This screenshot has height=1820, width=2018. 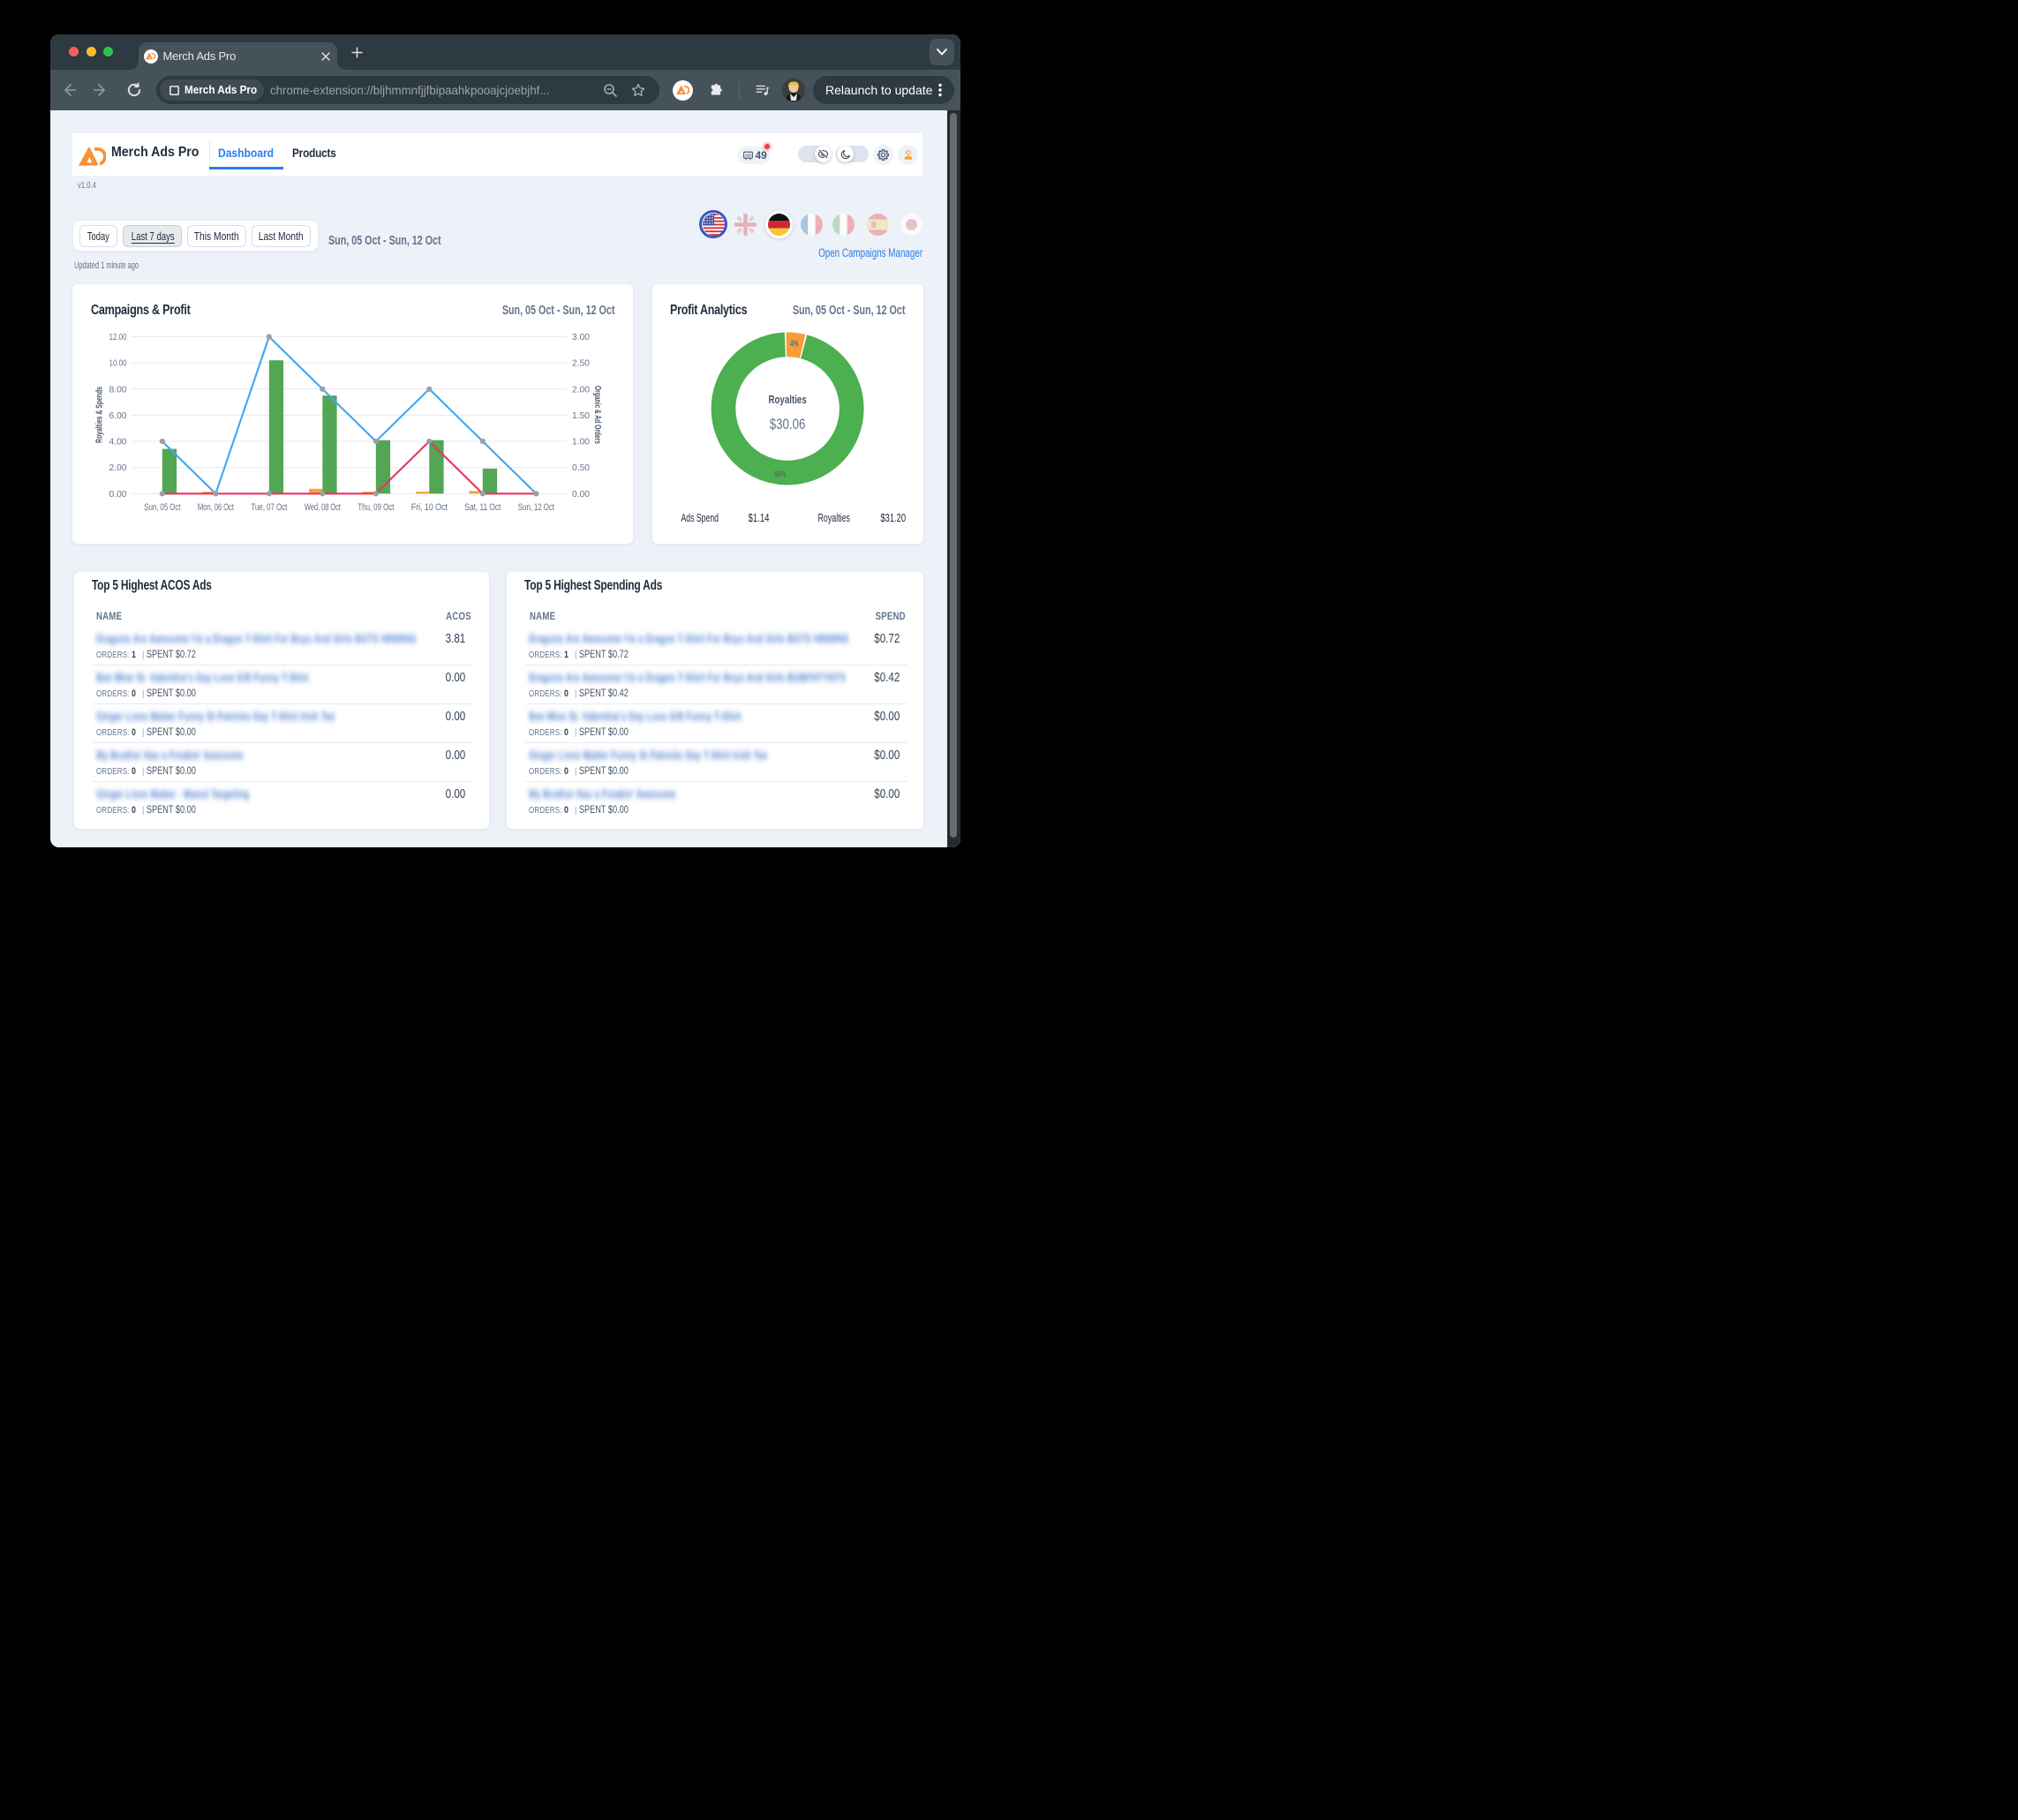 I want to click on svg-text: 6.00, so click(x=118, y=415).